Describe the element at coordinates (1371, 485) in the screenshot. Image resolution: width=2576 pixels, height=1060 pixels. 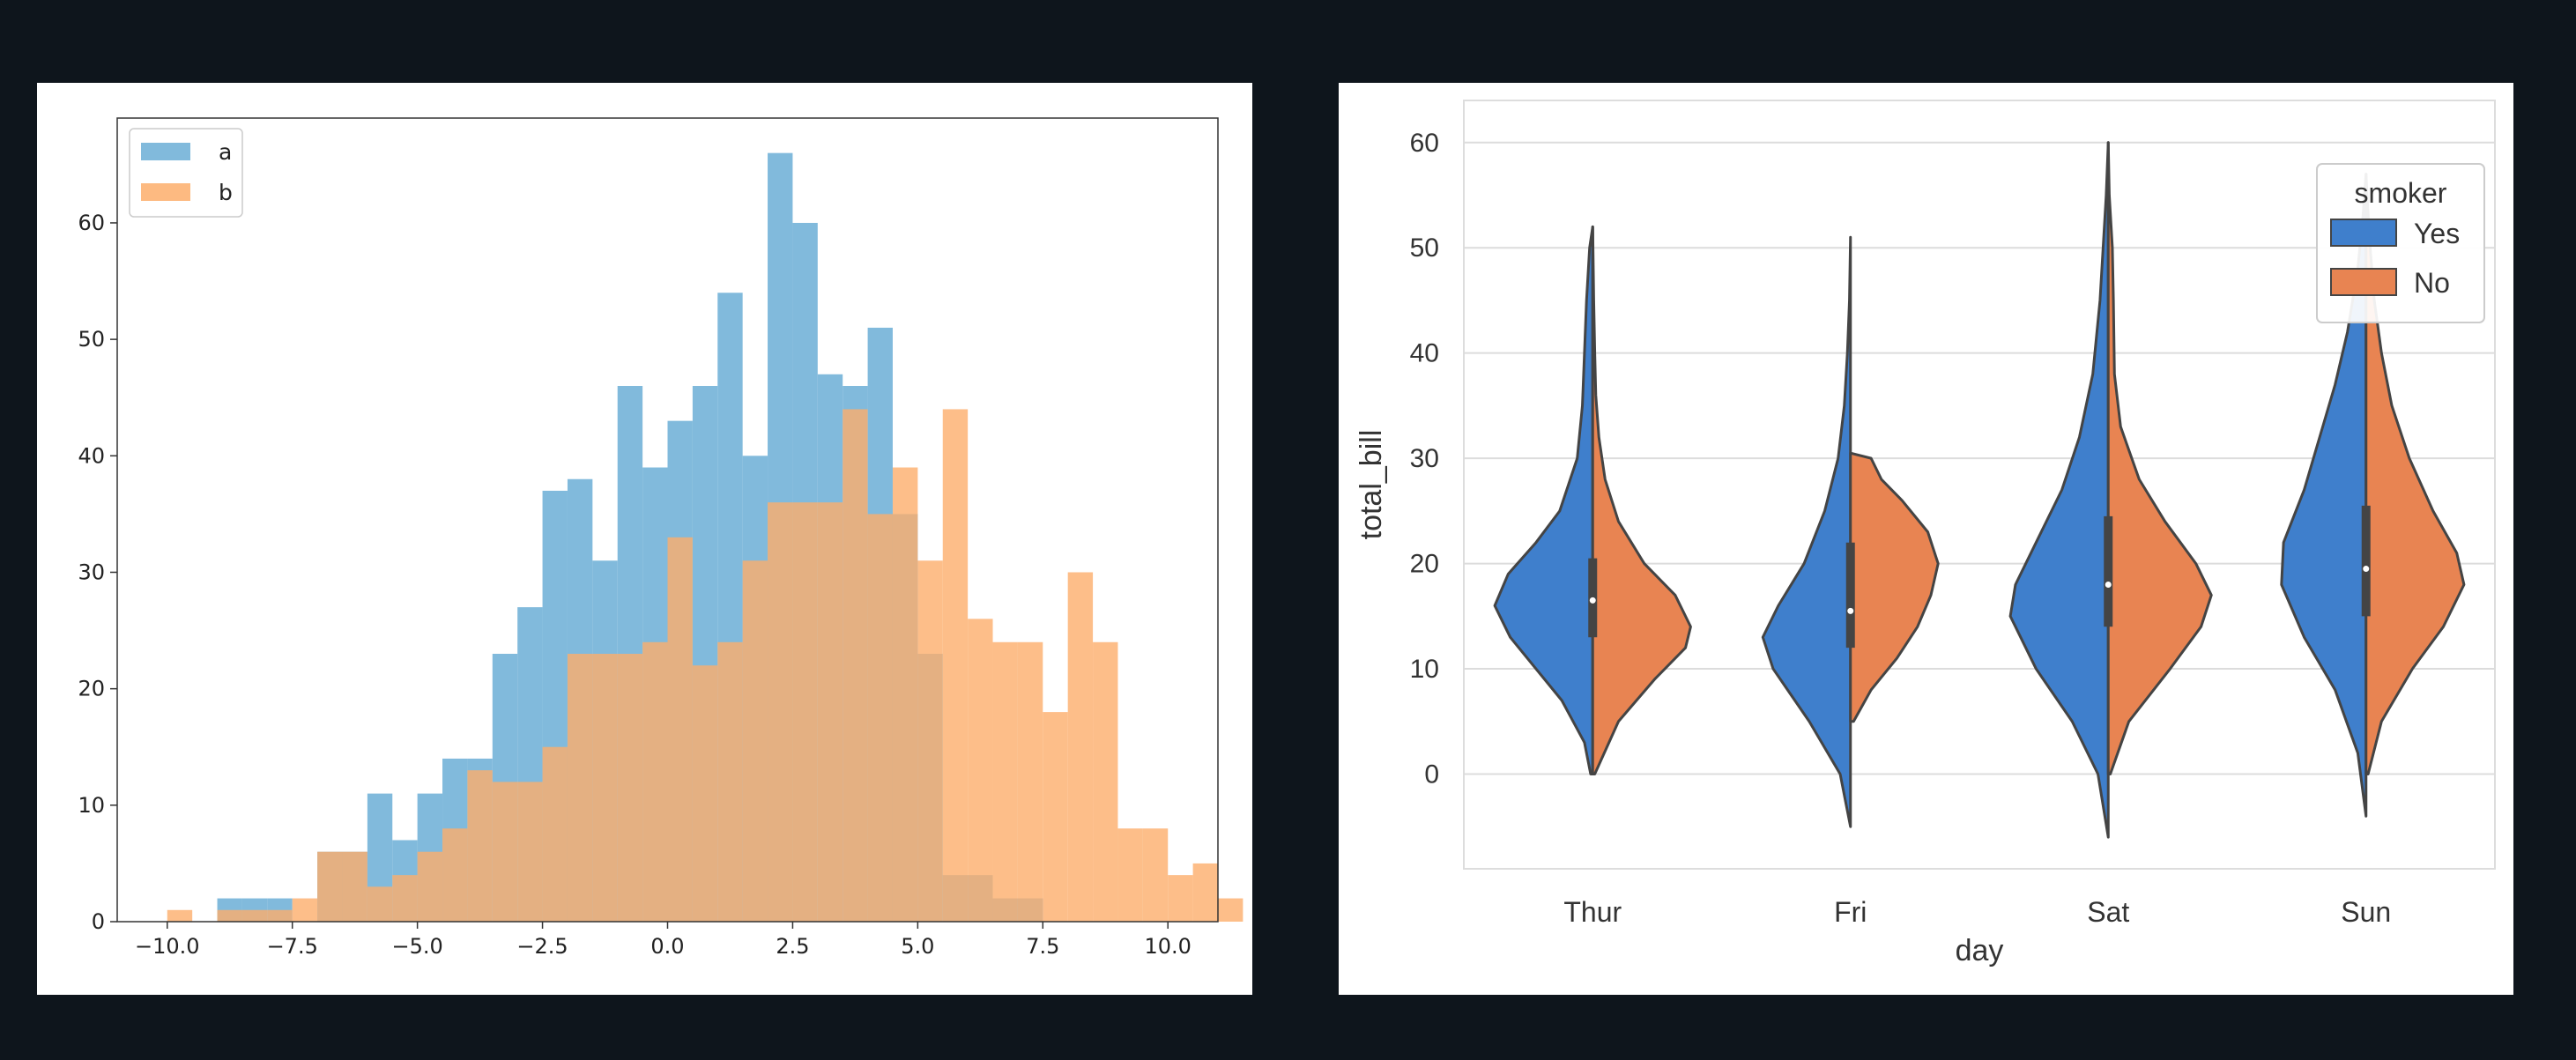
I see `y-axis-label: total_bill` at that location.